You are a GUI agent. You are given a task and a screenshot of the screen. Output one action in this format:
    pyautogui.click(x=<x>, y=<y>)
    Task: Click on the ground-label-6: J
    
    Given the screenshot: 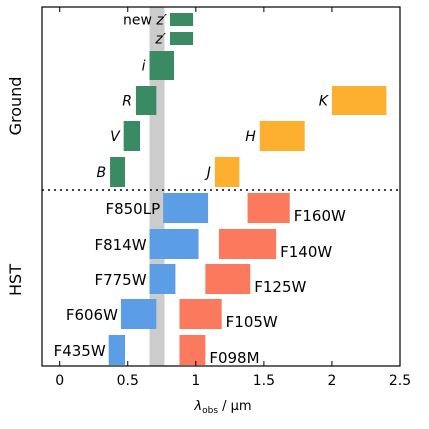 What is the action you would take?
    pyautogui.click(x=207, y=173)
    